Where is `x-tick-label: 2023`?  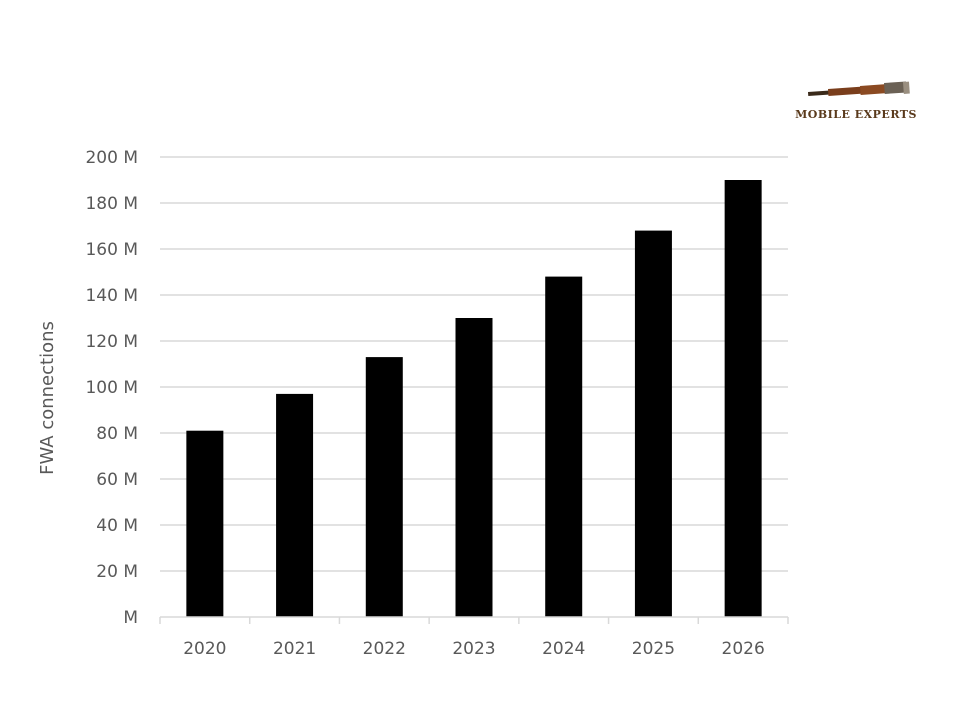 x-tick-label: 2023 is located at coordinates (473, 649).